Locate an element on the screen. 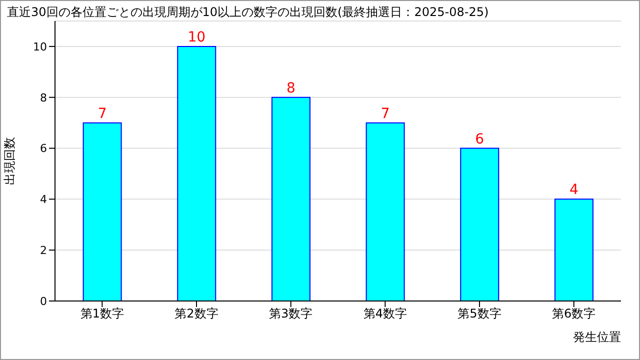 This screenshot has width=640, height=360. y-axis-title: 出現回数 is located at coordinates (9, 161).